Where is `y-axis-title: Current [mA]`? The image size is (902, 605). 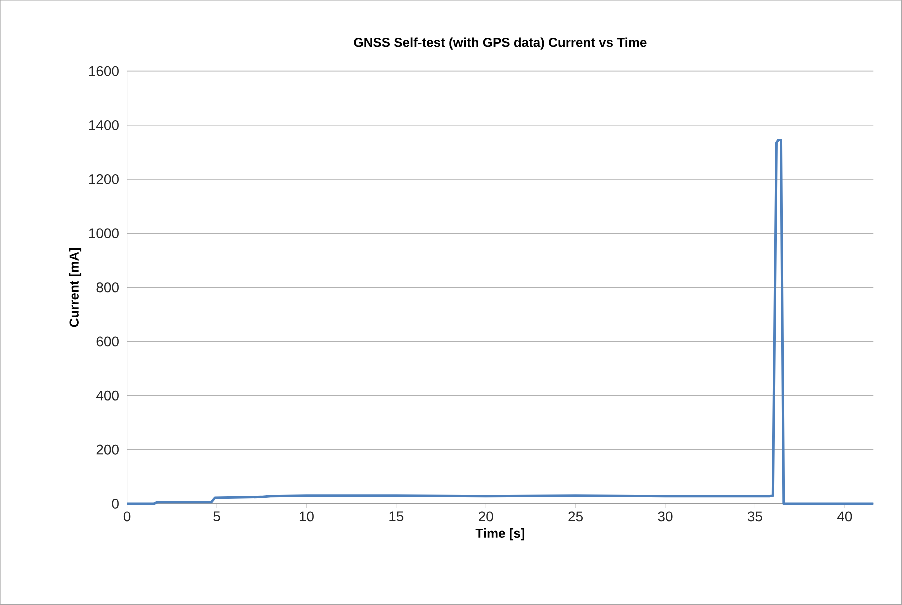 y-axis-title: Current [mA] is located at coordinates (75, 288).